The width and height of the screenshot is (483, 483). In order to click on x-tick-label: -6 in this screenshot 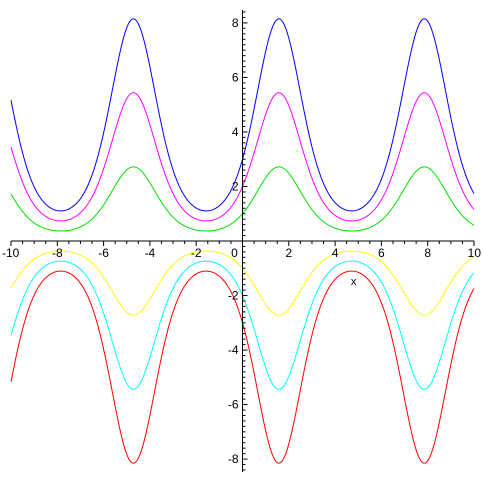, I will do `click(103, 253)`.